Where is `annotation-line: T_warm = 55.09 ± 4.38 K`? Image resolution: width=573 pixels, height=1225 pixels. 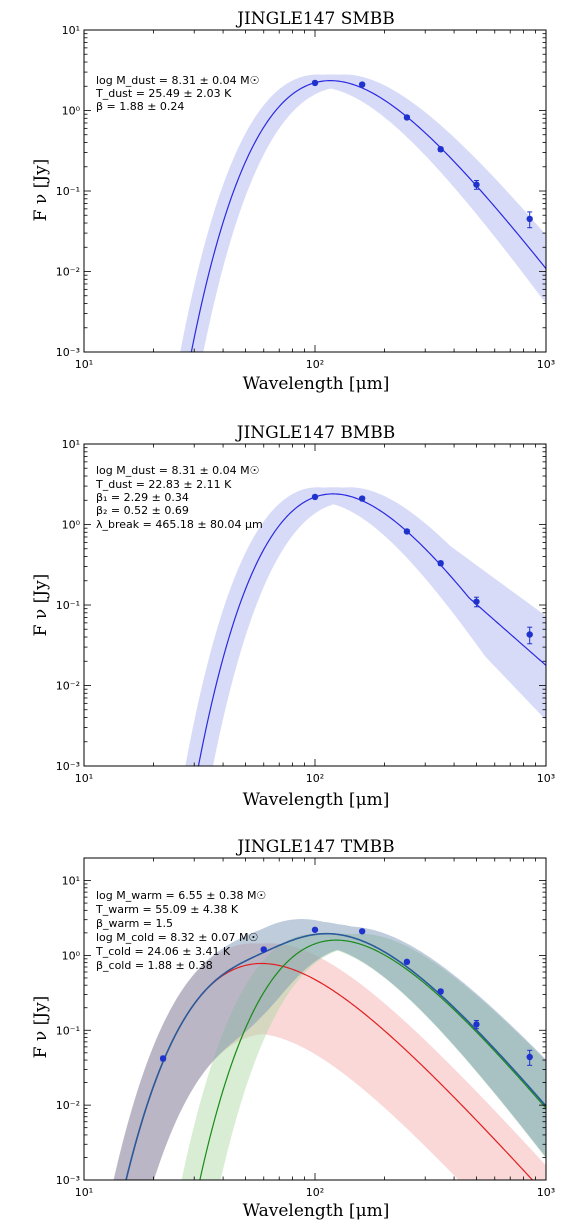 annotation-line: T_warm = 55.09 ± 4.38 K is located at coordinates (167, 909).